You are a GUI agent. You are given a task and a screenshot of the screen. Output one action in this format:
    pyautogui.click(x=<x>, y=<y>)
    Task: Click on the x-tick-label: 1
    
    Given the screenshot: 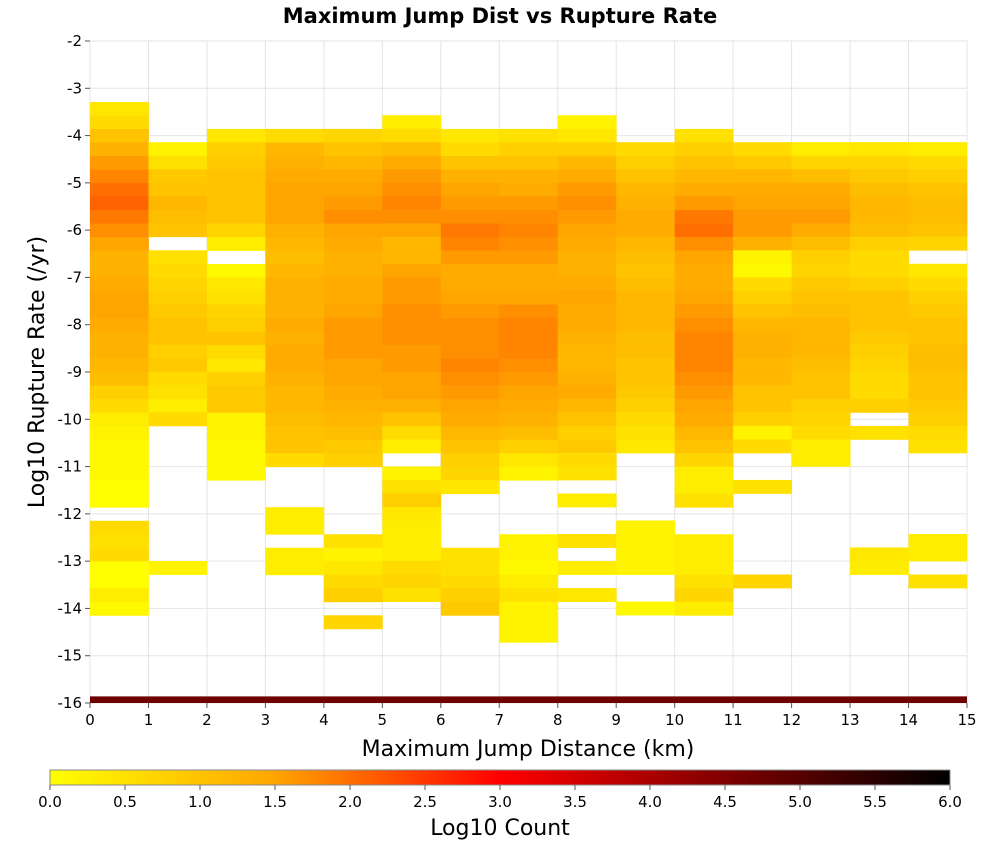 What is the action you would take?
    pyautogui.click(x=149, y=720)
    